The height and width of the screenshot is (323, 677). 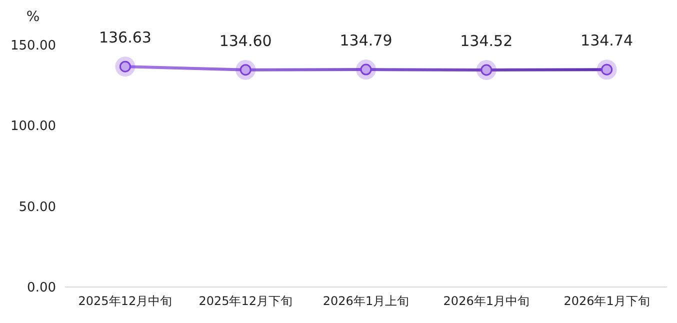 I want to click on data-label: 134.79, so click(x=366, y=41).